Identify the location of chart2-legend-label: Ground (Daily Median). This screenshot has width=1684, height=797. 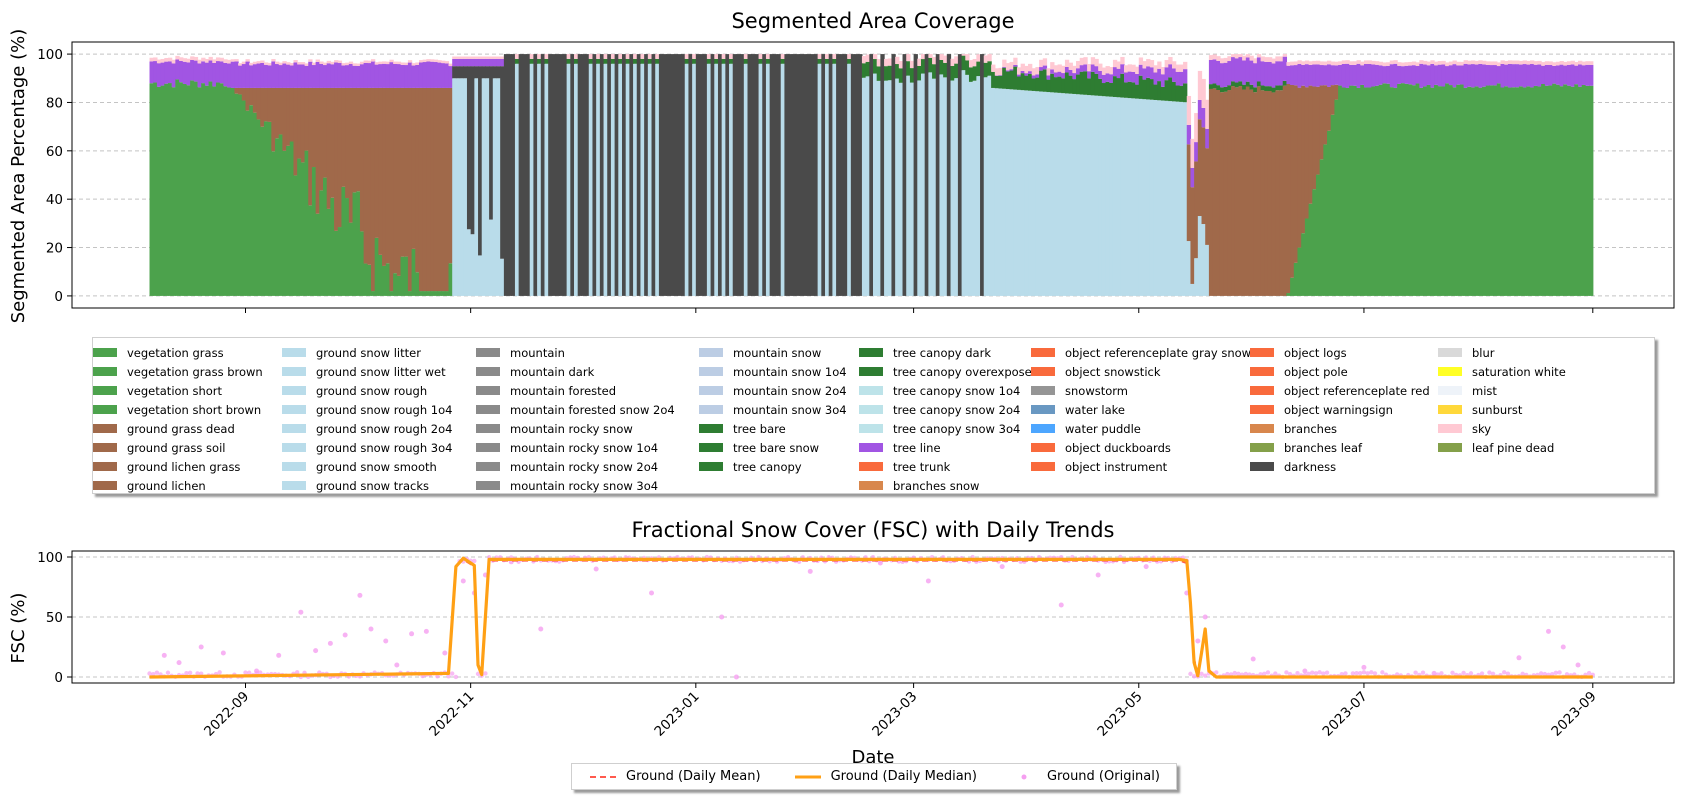
(903, 776).